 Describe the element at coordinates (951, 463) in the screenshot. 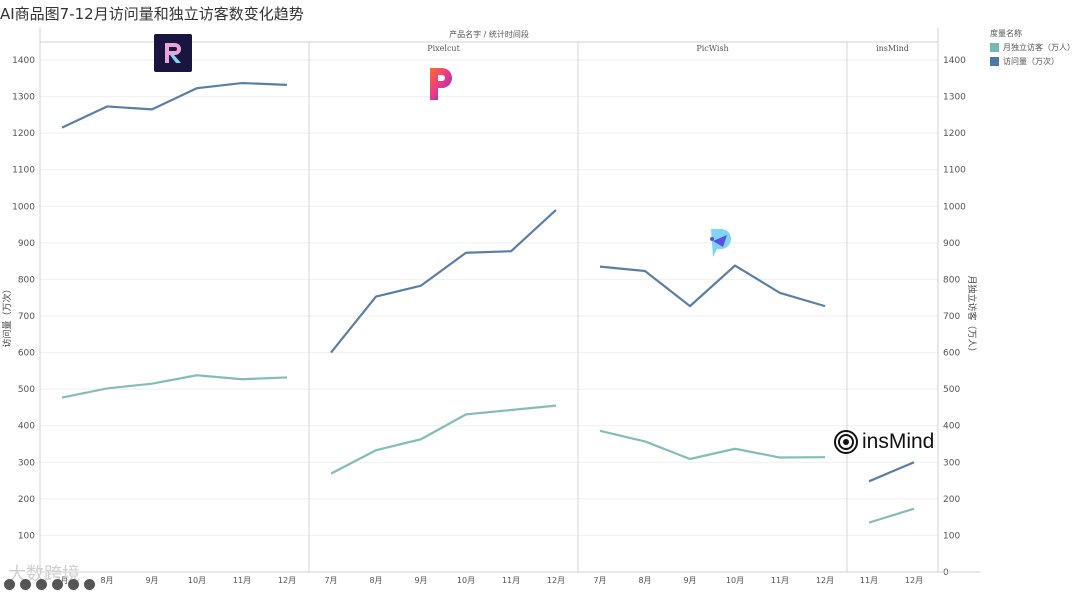

I see `y-tick-right: 300` at that location.